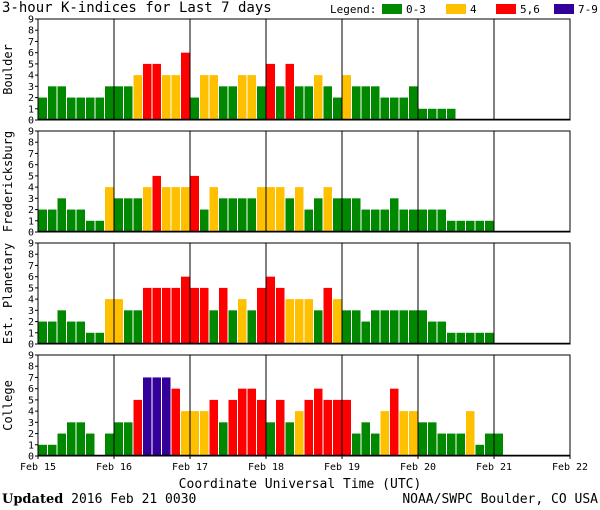  Describe the element at coordinates (570, 467) in the screenshot. I see `x-tick-label: Feb 22` at that location.